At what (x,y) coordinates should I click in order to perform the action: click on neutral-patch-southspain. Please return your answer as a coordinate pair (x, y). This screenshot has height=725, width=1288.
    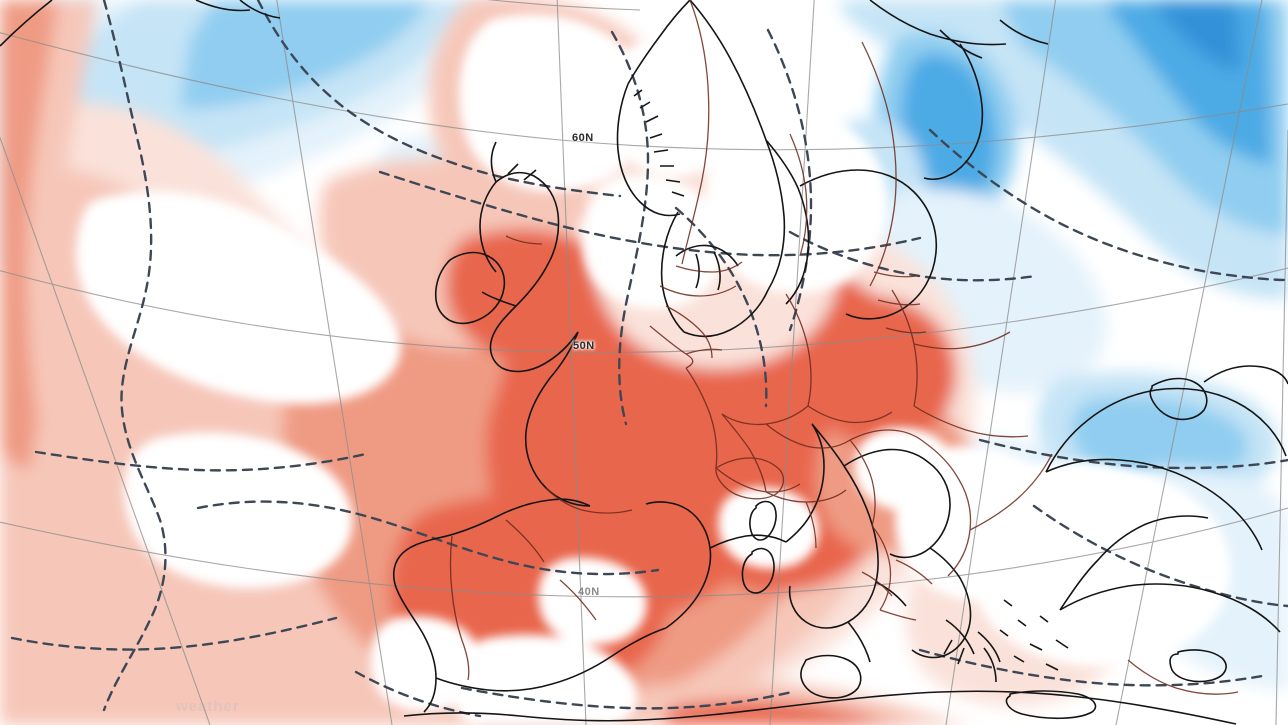
    Looking at the image, I should click on (545, 679).